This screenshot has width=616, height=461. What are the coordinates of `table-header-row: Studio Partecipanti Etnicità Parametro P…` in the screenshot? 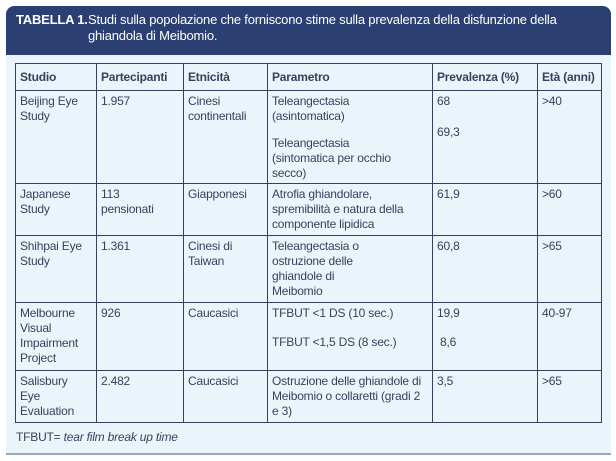 It's located at (308, 77).